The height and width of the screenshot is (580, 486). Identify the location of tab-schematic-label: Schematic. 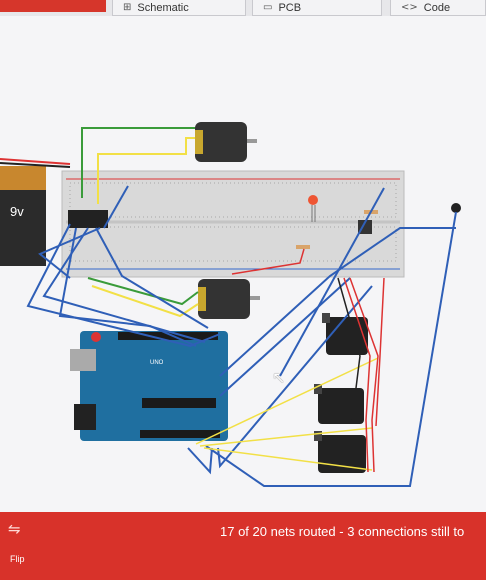
(163, 7).